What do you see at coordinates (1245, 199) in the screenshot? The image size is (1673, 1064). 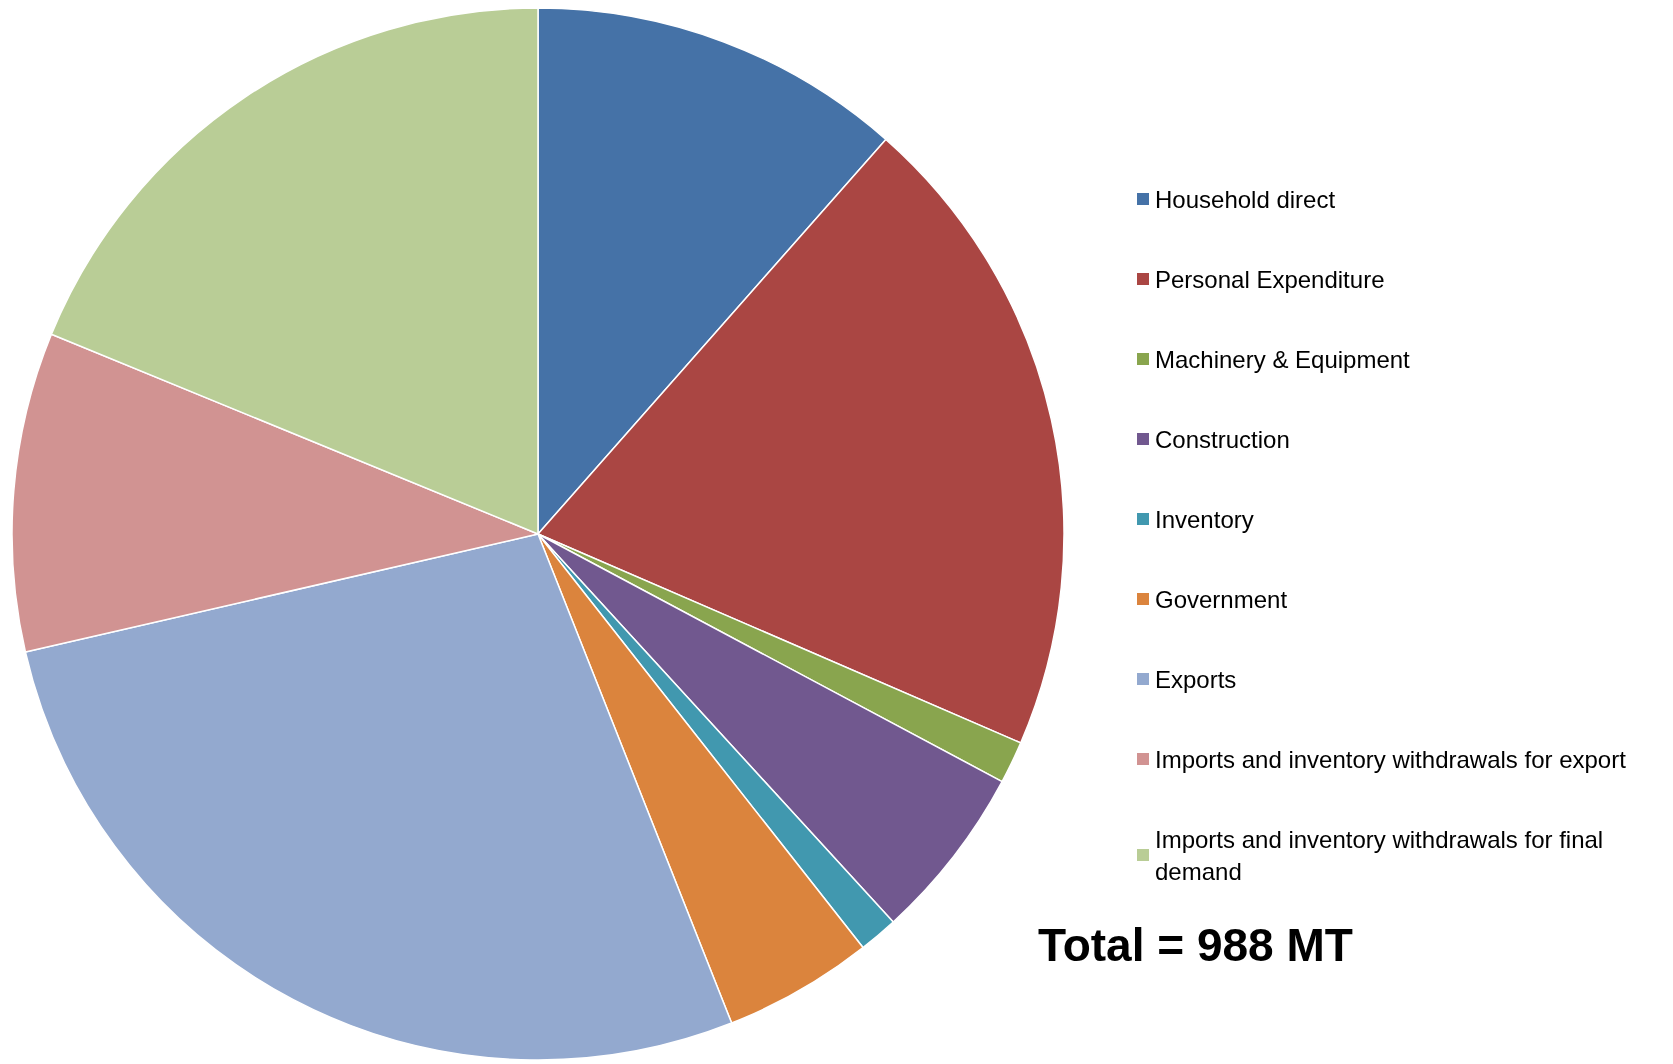 I see `legend-label: Household direct` at bounding box center [1245, 199].